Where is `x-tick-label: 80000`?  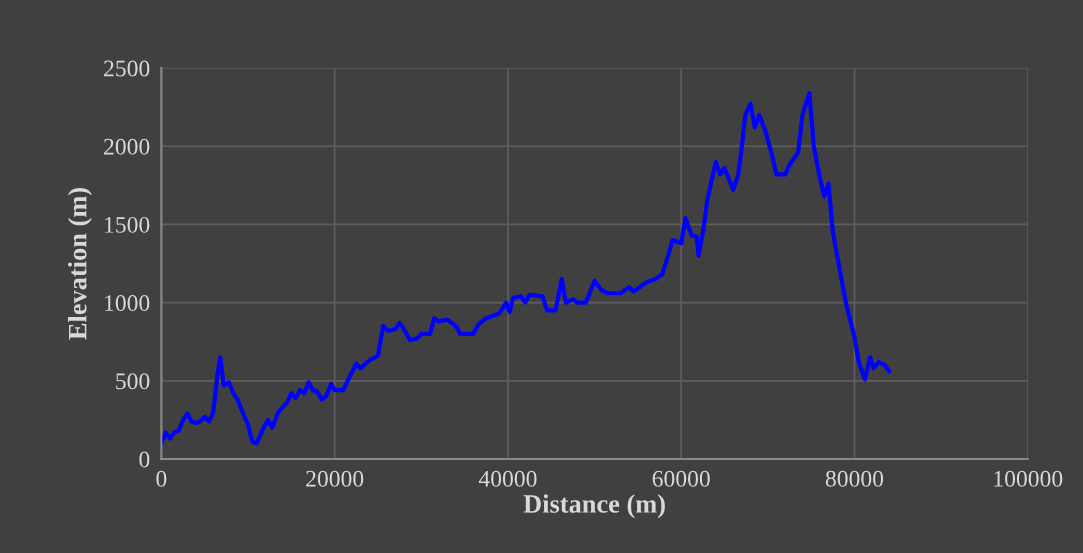 x-tick-label: 80000 is located at coordinates (854, 478).